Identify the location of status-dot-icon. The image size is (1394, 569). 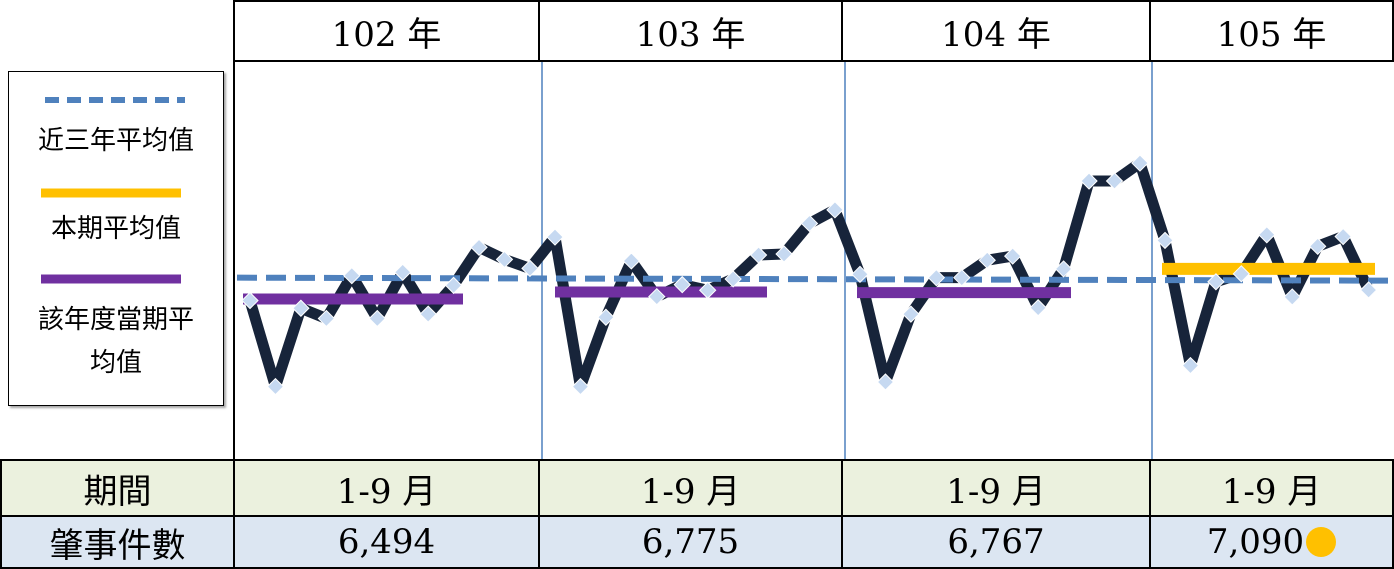
(1321, 542).